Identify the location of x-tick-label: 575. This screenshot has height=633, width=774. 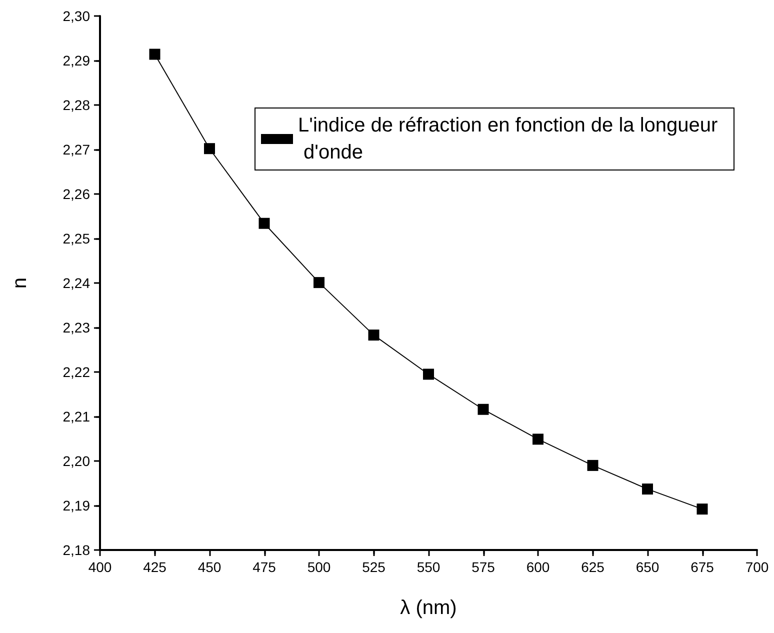
(484, 567).